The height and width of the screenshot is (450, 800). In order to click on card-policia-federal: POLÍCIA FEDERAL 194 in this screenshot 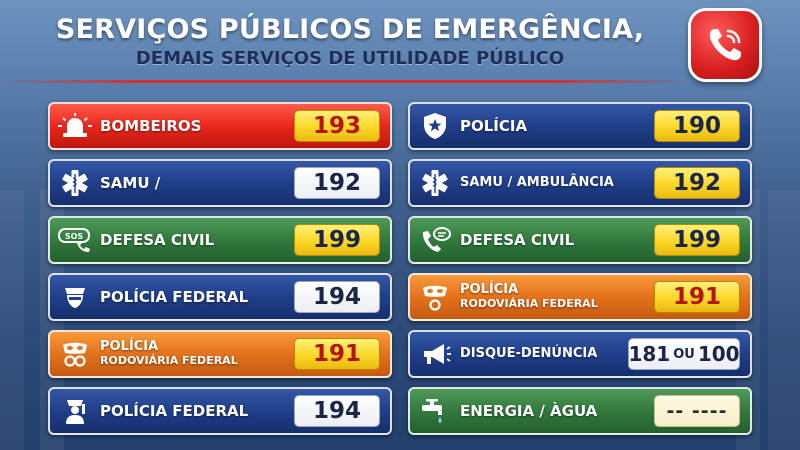, I will do `click(220, 297)`.